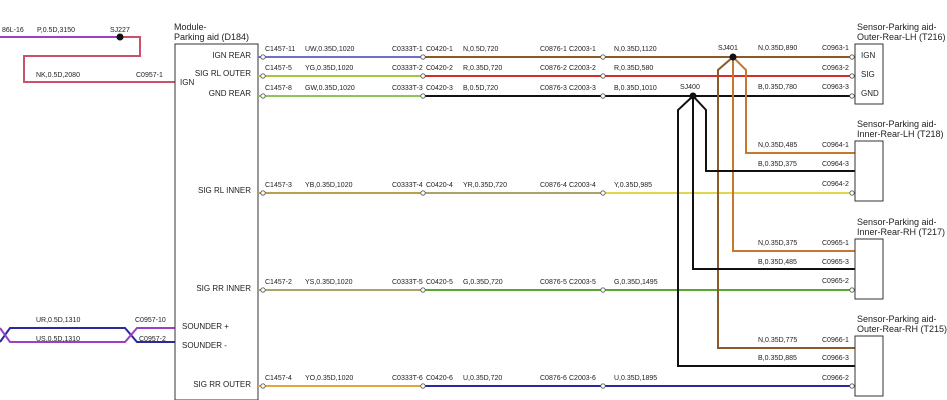 This screenshot has height=400, width=947. Describe the element at coordinates (870, 93) in the screenshot. I see `sensor-1-pin-gnd: GND` at that location.